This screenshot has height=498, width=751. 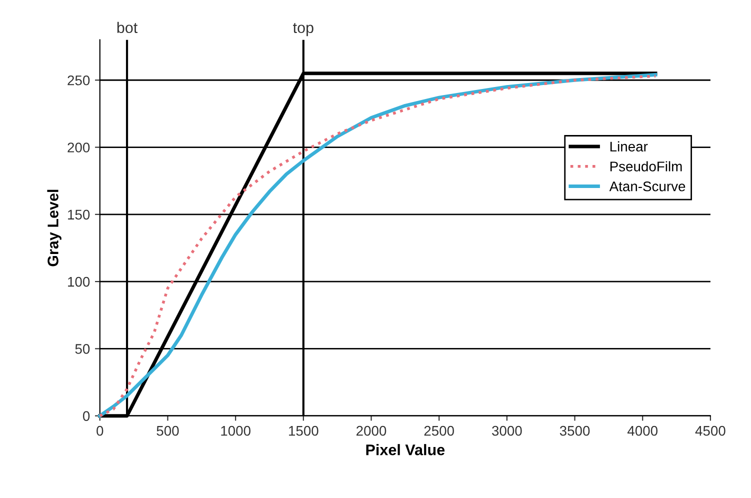 What do you see at coordinates (82, 349) in the screenshot?
I see `y-tick-label: 50` at bounding box center [82, 349].